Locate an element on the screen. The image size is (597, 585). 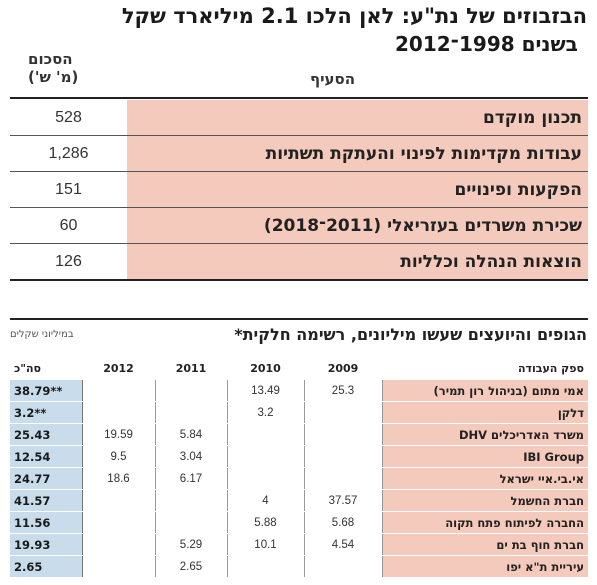
year-value-cell: 18.6 is located at coordinates (119, 478).